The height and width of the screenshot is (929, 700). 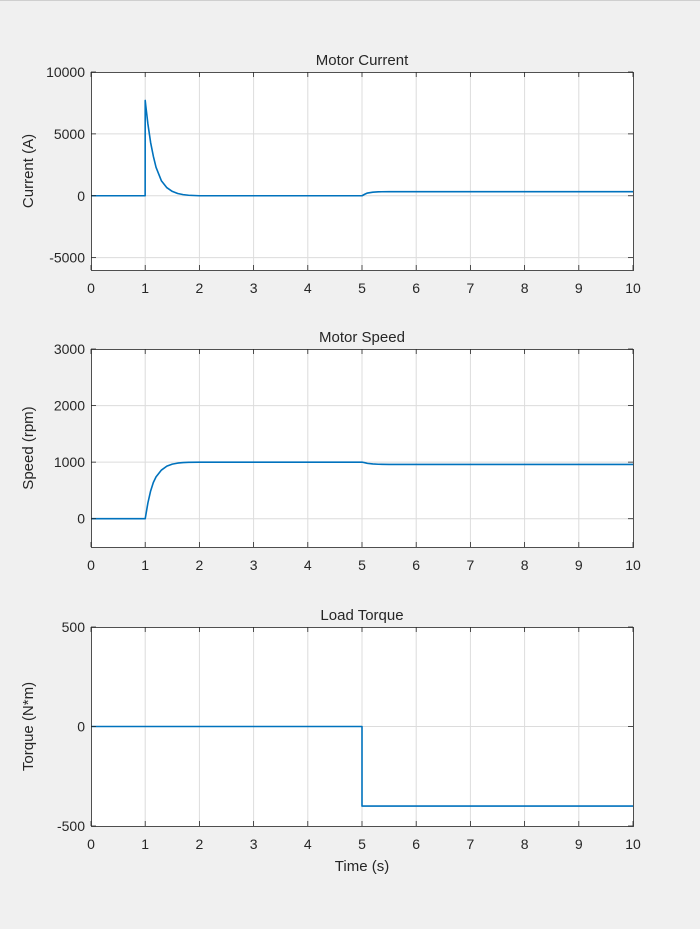 What do you see at coordinates (28, 447) in the screenshot?
I see `y-axis-label: Speed (rpm)` at bounding box center [28, 447].